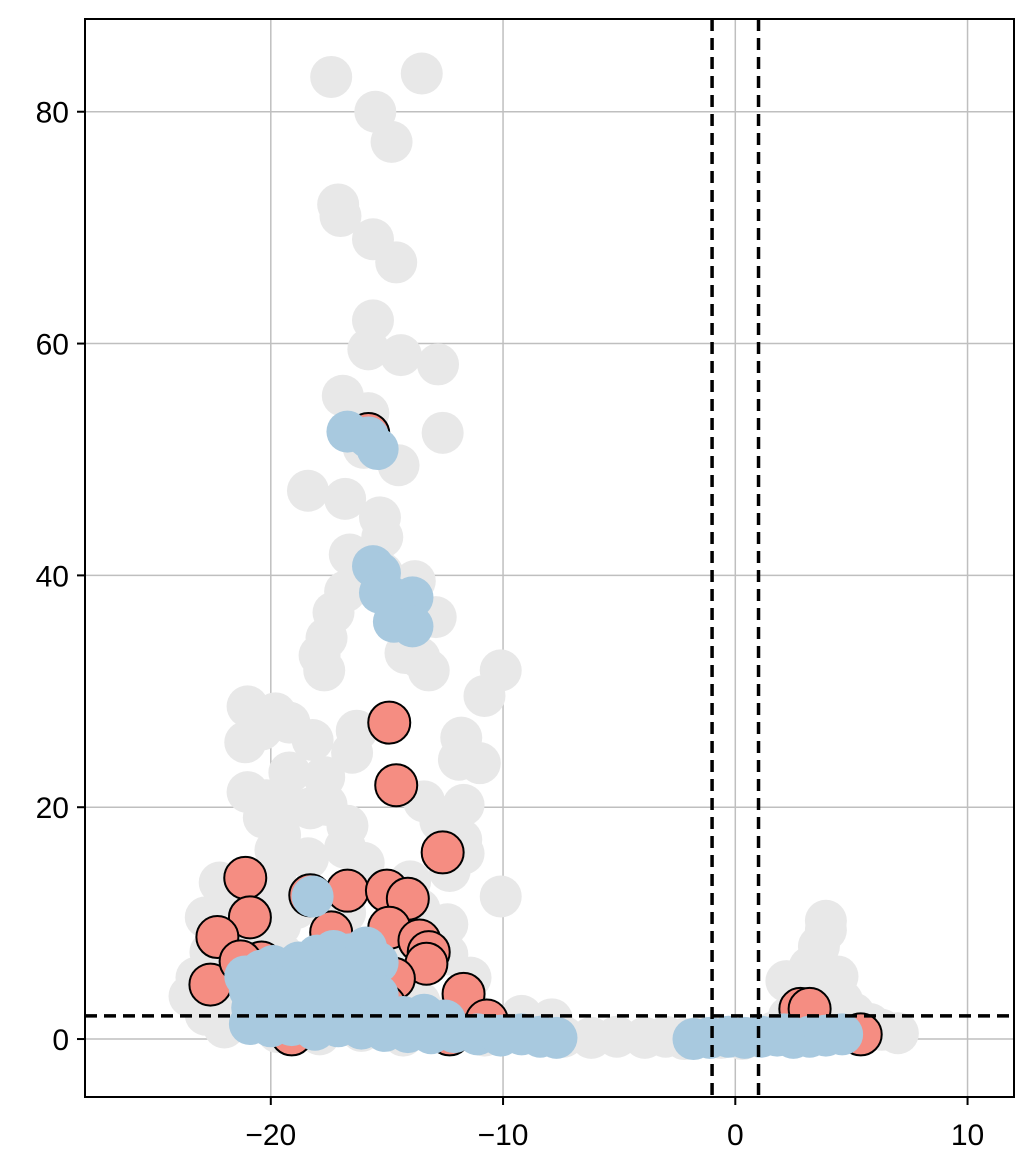 The height and width of the screenshot is (1174, 1034). What do you see at coordinates (735, 1135) in the screenshot?
I see `x-tick-label: 0` at bounding box center [735, 1135].